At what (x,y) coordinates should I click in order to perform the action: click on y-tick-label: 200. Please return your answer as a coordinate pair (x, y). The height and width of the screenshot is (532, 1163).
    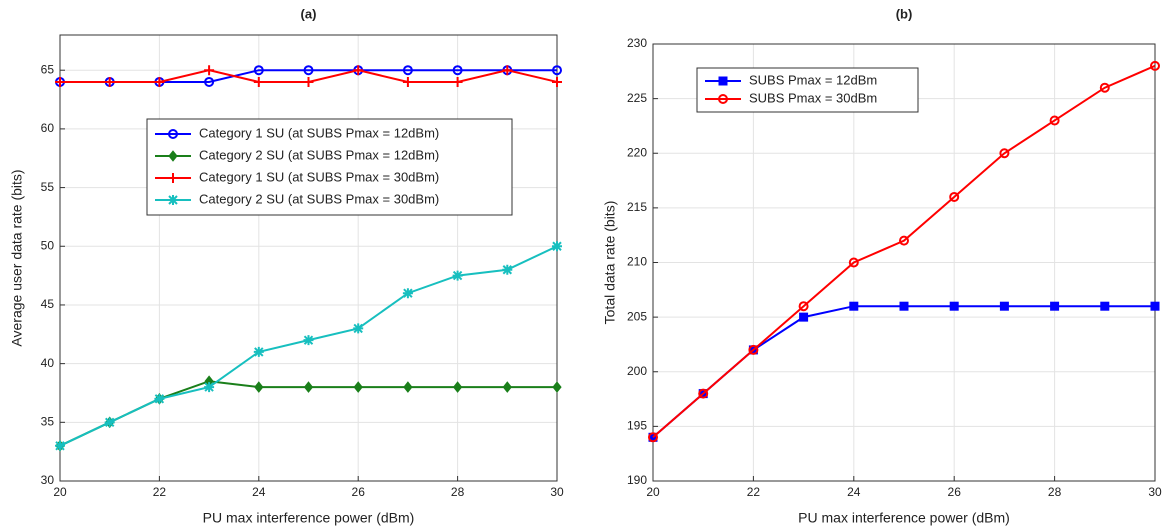
    Looking at the image, I should click on (637, 371).